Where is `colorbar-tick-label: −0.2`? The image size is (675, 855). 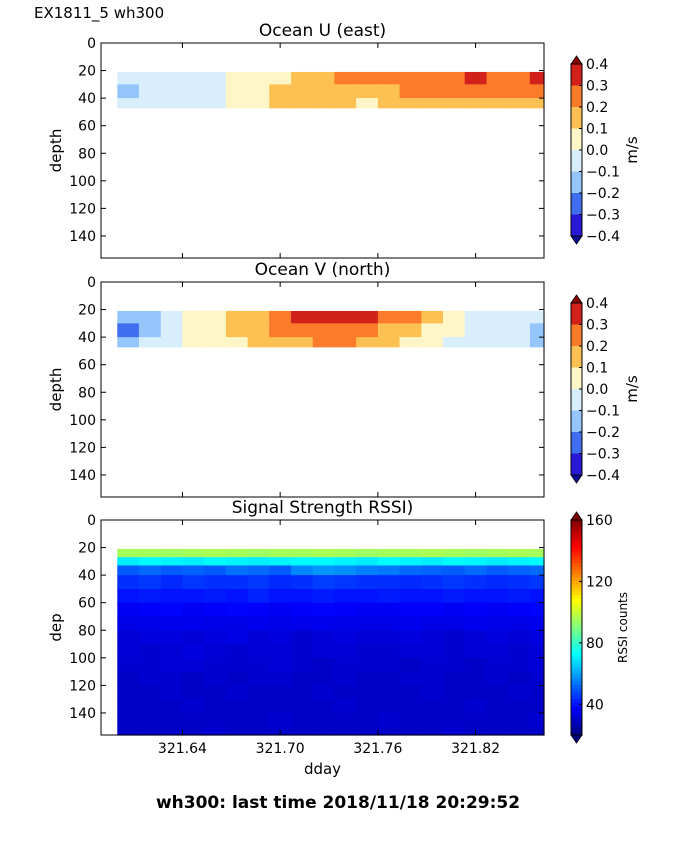
colorbar-tick-label: −0.2 is located at coordinates (603, 194).